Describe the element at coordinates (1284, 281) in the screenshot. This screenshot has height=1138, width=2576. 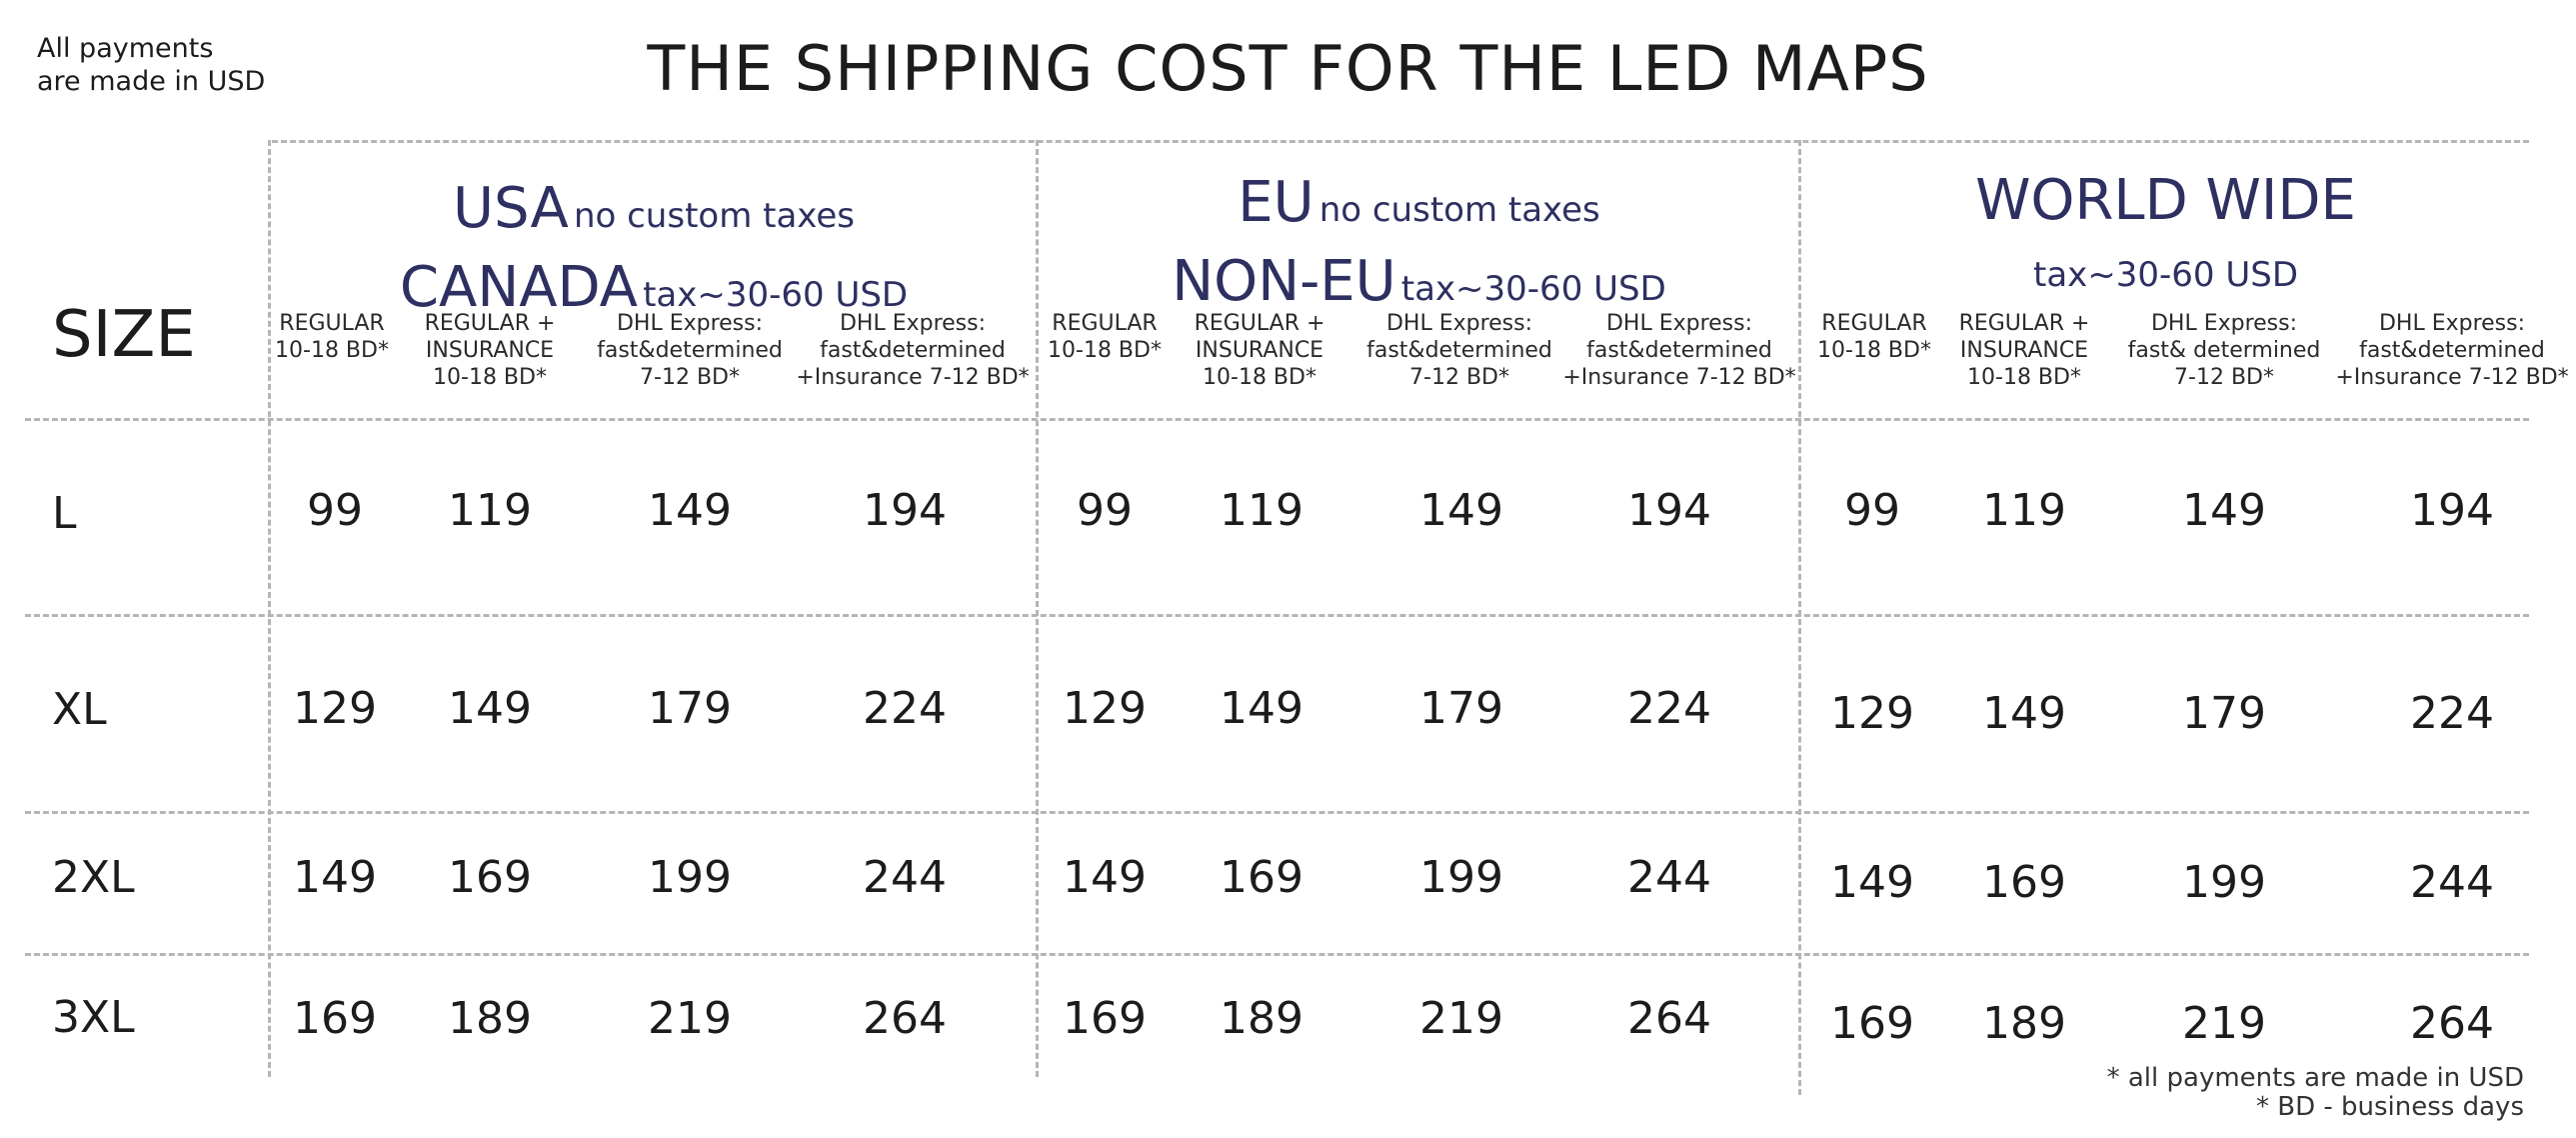
I see `region-title: NON-EU` at that location.